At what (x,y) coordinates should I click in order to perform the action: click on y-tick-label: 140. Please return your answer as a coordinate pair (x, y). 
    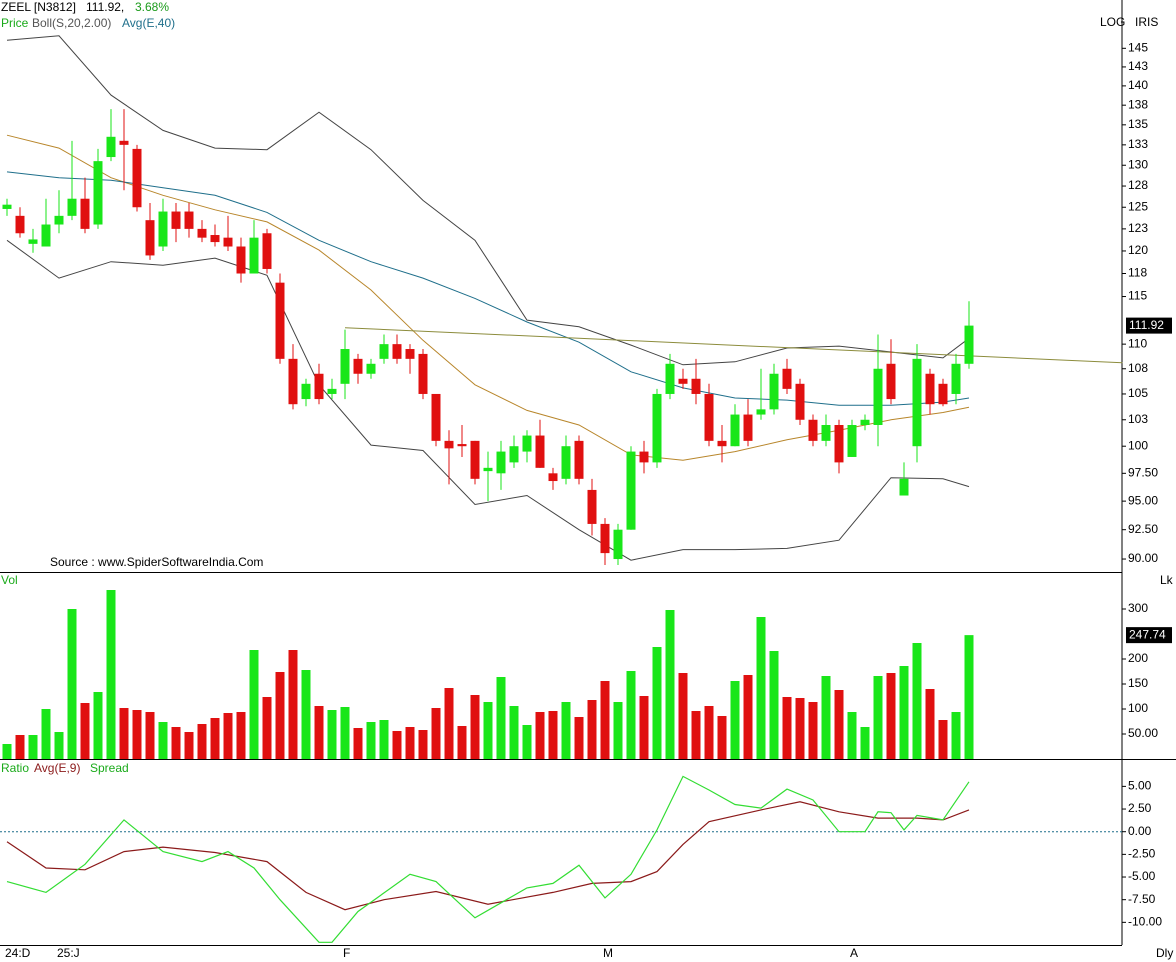
    Looking at the image, I should click on (1138, 85).